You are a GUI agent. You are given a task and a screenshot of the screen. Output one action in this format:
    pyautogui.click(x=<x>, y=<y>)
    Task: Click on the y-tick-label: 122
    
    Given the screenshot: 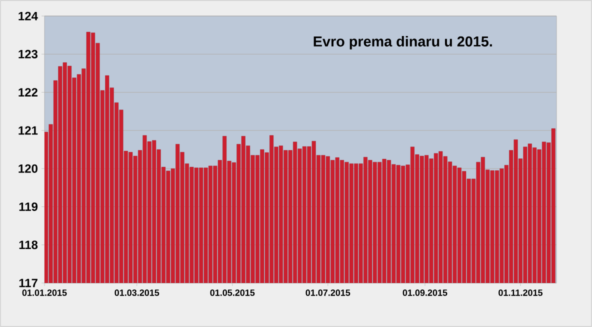 What is the action you would take?
    pyautogui.click(x=28, y=92)
    